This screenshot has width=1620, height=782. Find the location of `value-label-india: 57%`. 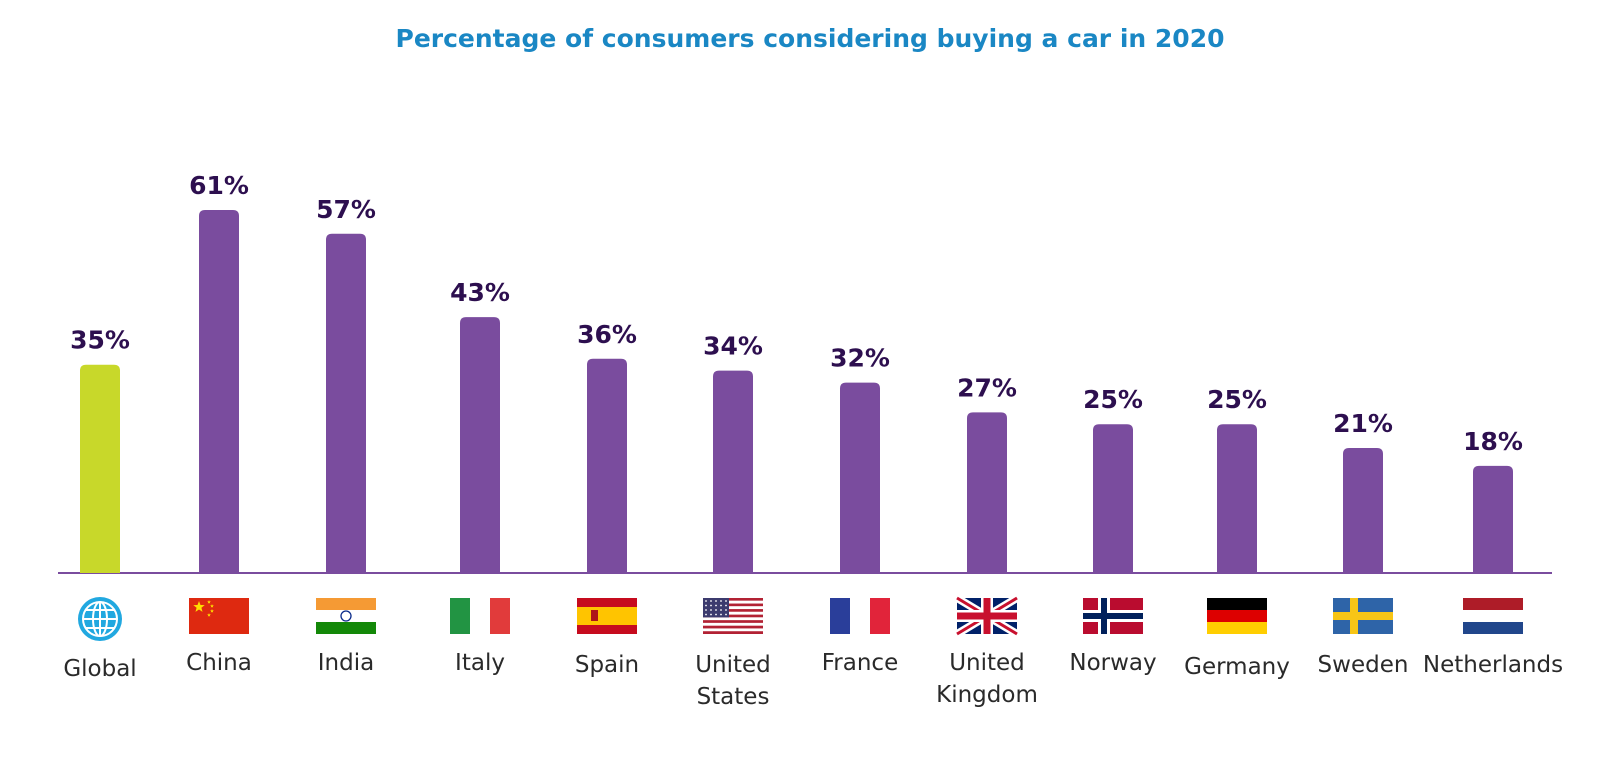

value-label-india: 57% is located at coordinates (346, 209).